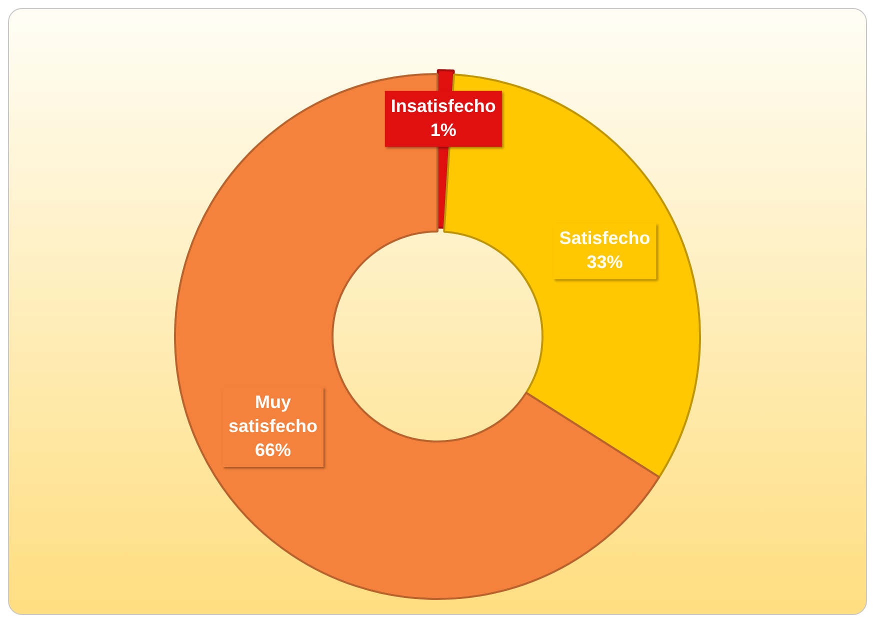  I want to click on slice-label: Satisfecho, so click(604, 238).